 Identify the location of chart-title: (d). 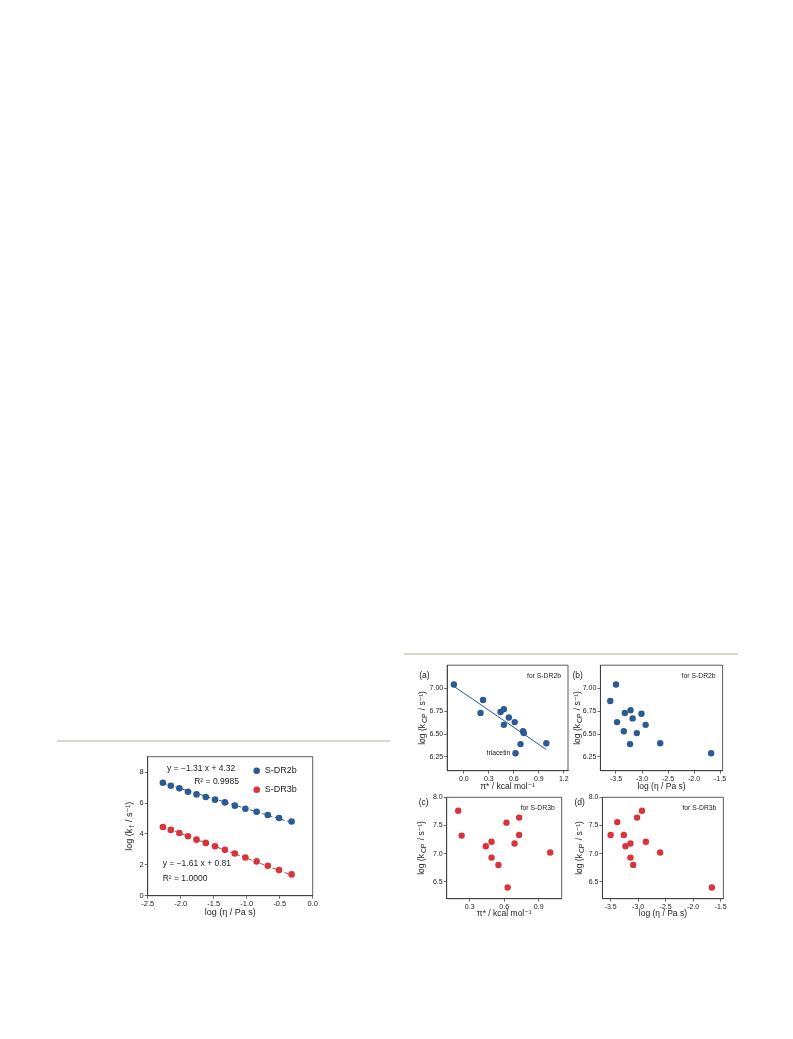
(579, 801).